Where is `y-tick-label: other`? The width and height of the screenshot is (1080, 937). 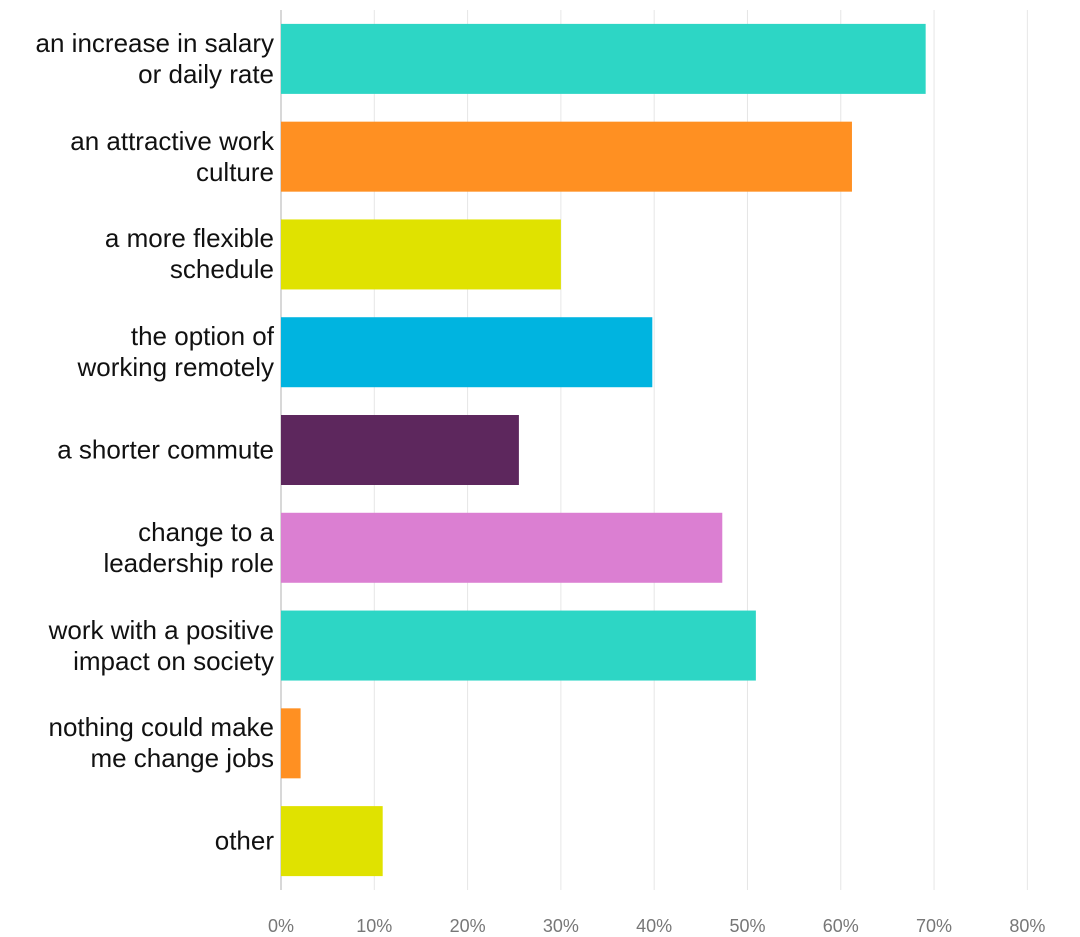
y-tick-label: other is located at coordinates (244, 840).